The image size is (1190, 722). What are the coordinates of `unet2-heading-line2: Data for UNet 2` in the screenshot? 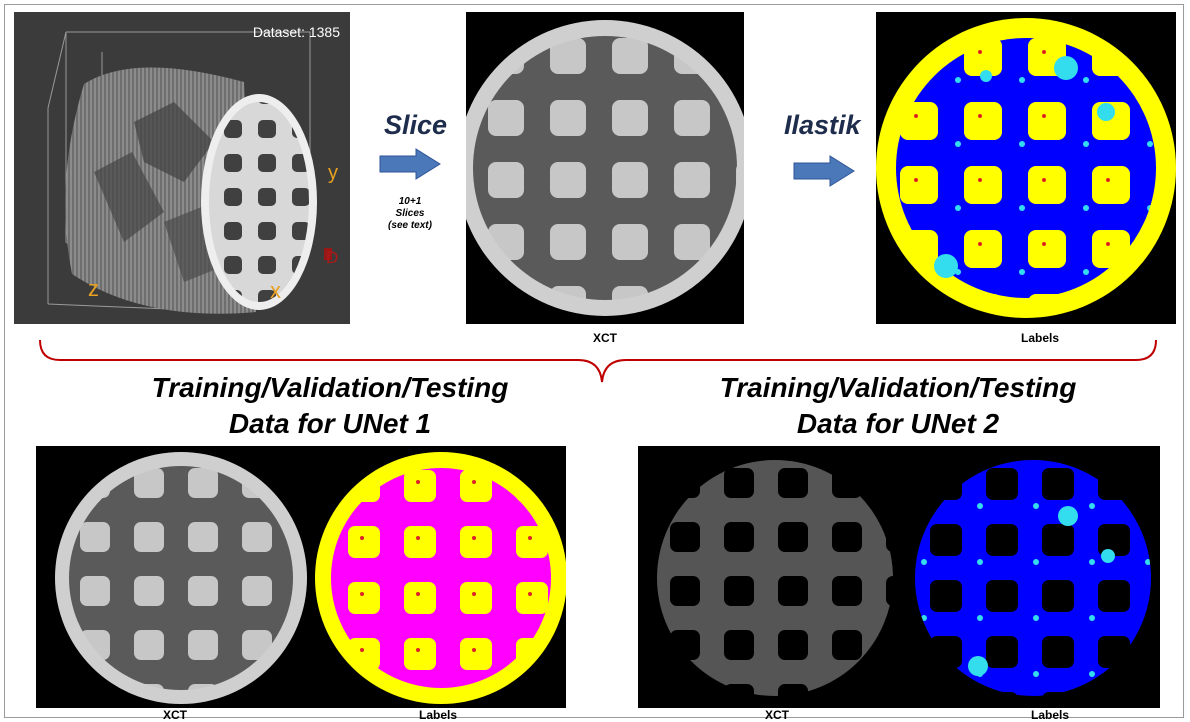 It's located at (898, 423).